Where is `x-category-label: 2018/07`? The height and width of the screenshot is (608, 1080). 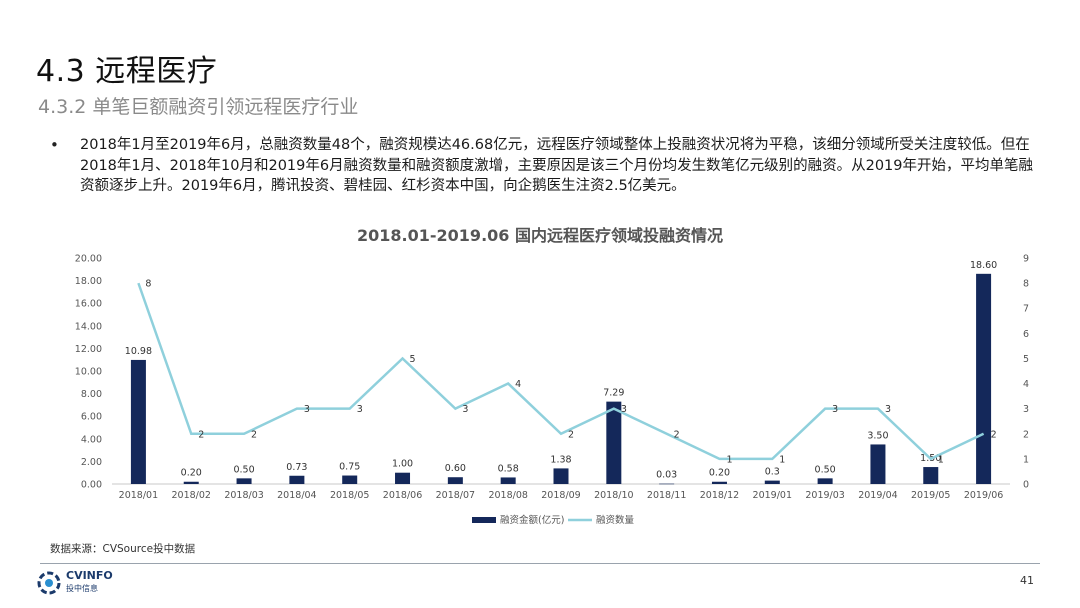
x-category-label: 2018/07 is located at coordinates (455, 495).